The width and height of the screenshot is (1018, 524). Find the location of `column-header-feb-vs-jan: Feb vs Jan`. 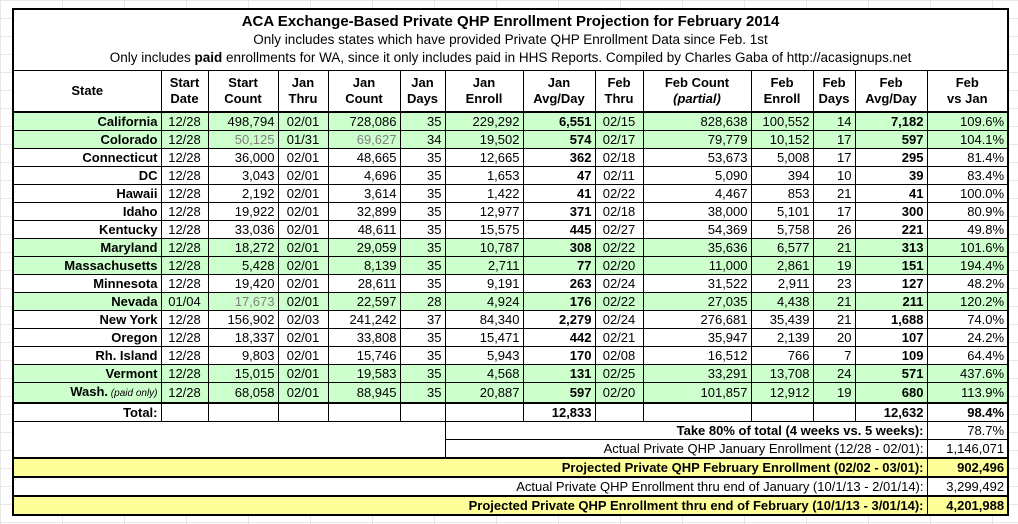

column-header-feb-vs-jan: Feb vs Jan is located at coordinates (967, 91).